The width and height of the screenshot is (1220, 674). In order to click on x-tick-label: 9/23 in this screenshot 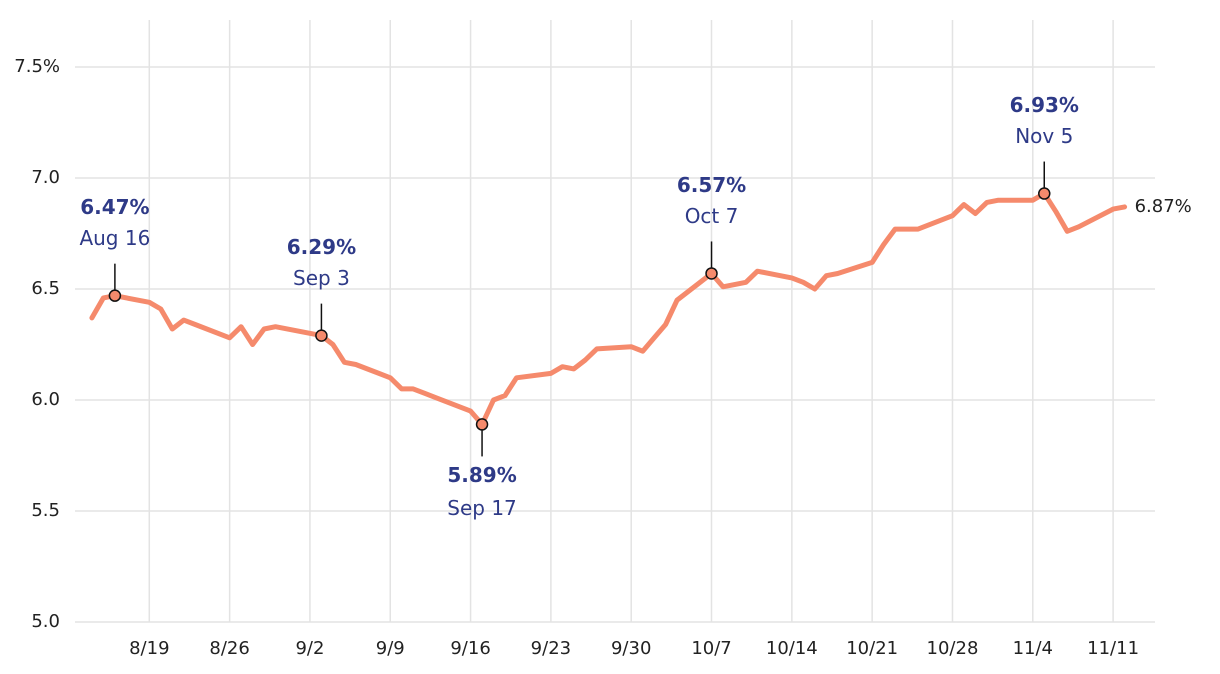, I will do `click(551, 648)`.